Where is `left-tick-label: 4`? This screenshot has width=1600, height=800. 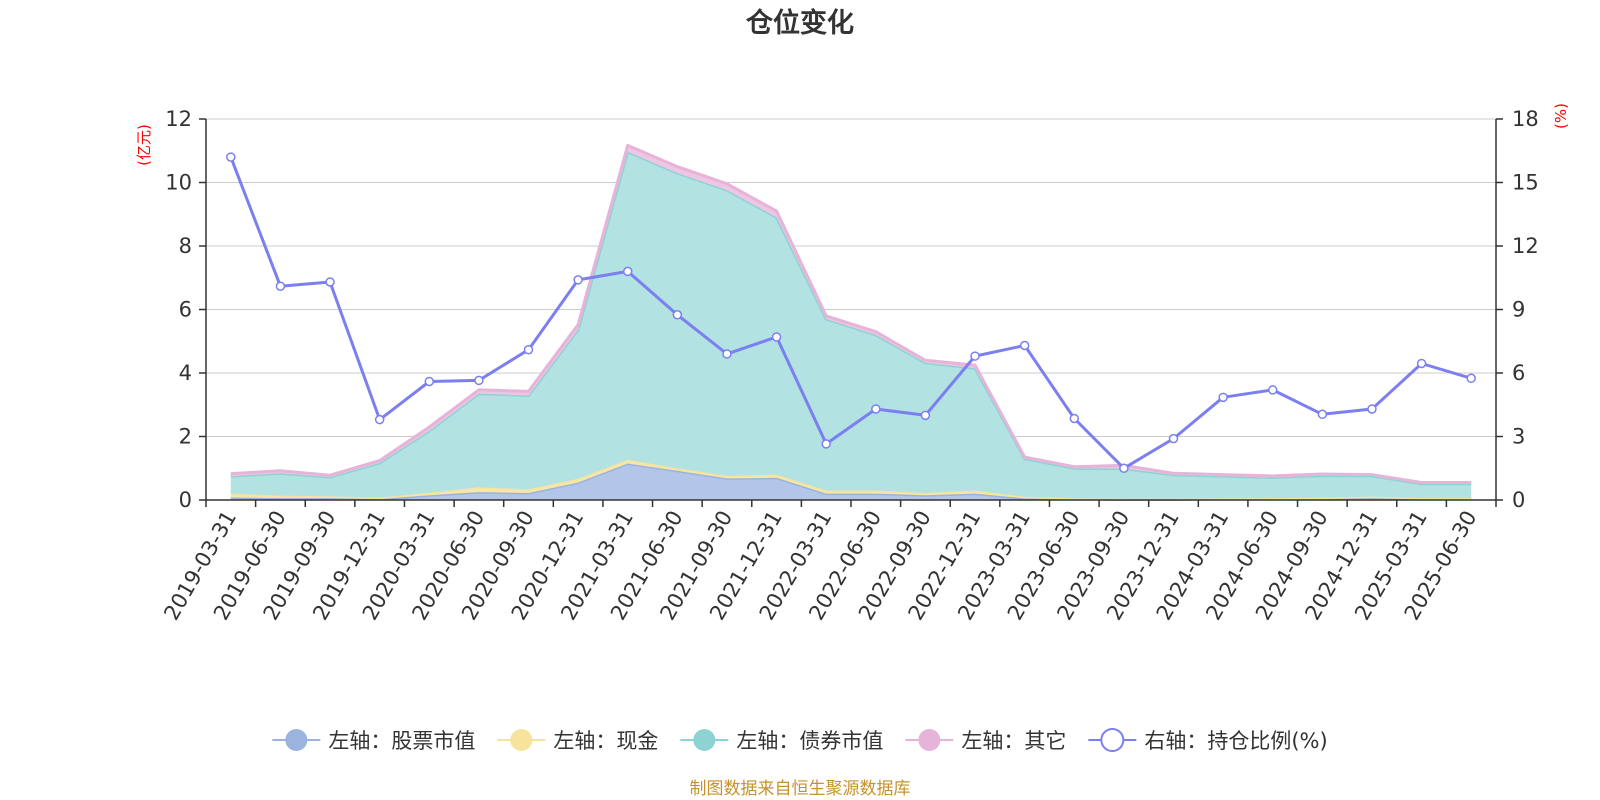 left-tick-label: 4 is located at coordinates (185, 373).